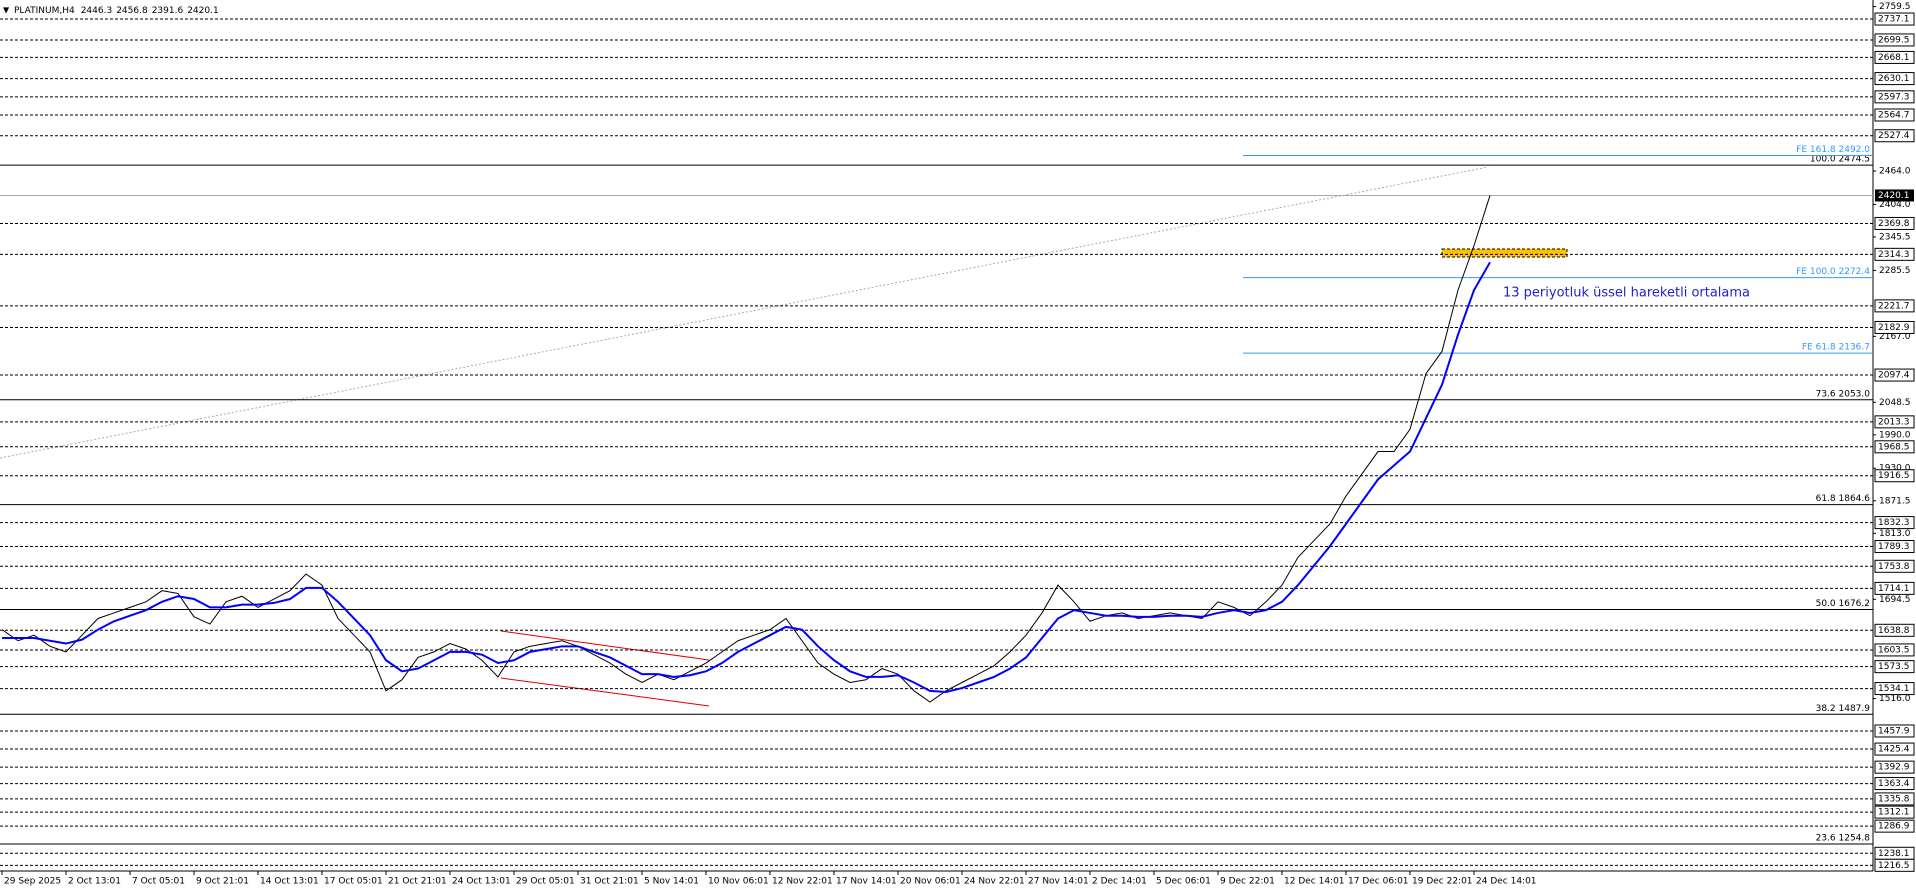  I want to click on price-label: 2420.1, so click(1894, 196).